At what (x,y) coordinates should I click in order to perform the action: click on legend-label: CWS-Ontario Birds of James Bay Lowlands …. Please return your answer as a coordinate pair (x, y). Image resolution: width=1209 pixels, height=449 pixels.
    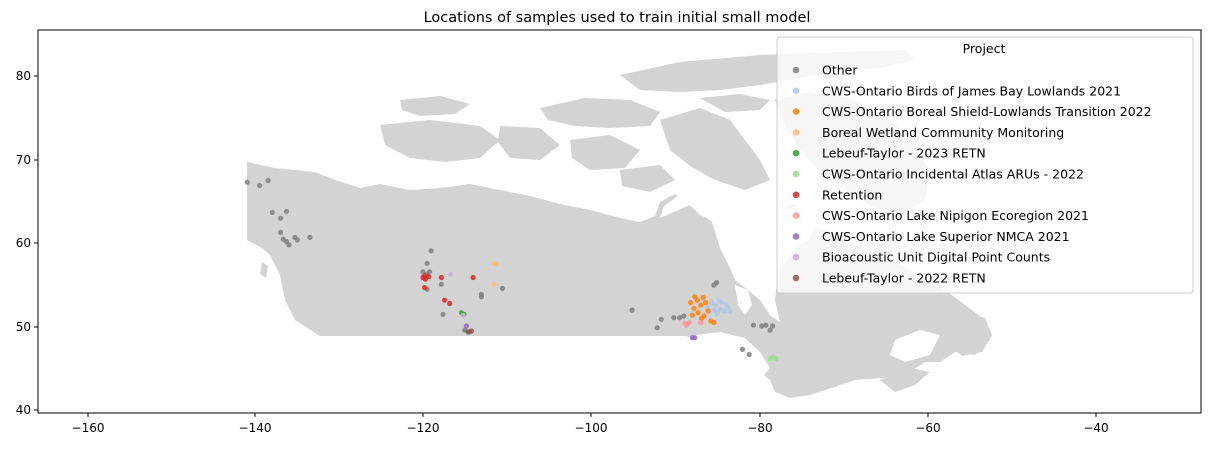
    Looking at the image, I should click on (971, 90).